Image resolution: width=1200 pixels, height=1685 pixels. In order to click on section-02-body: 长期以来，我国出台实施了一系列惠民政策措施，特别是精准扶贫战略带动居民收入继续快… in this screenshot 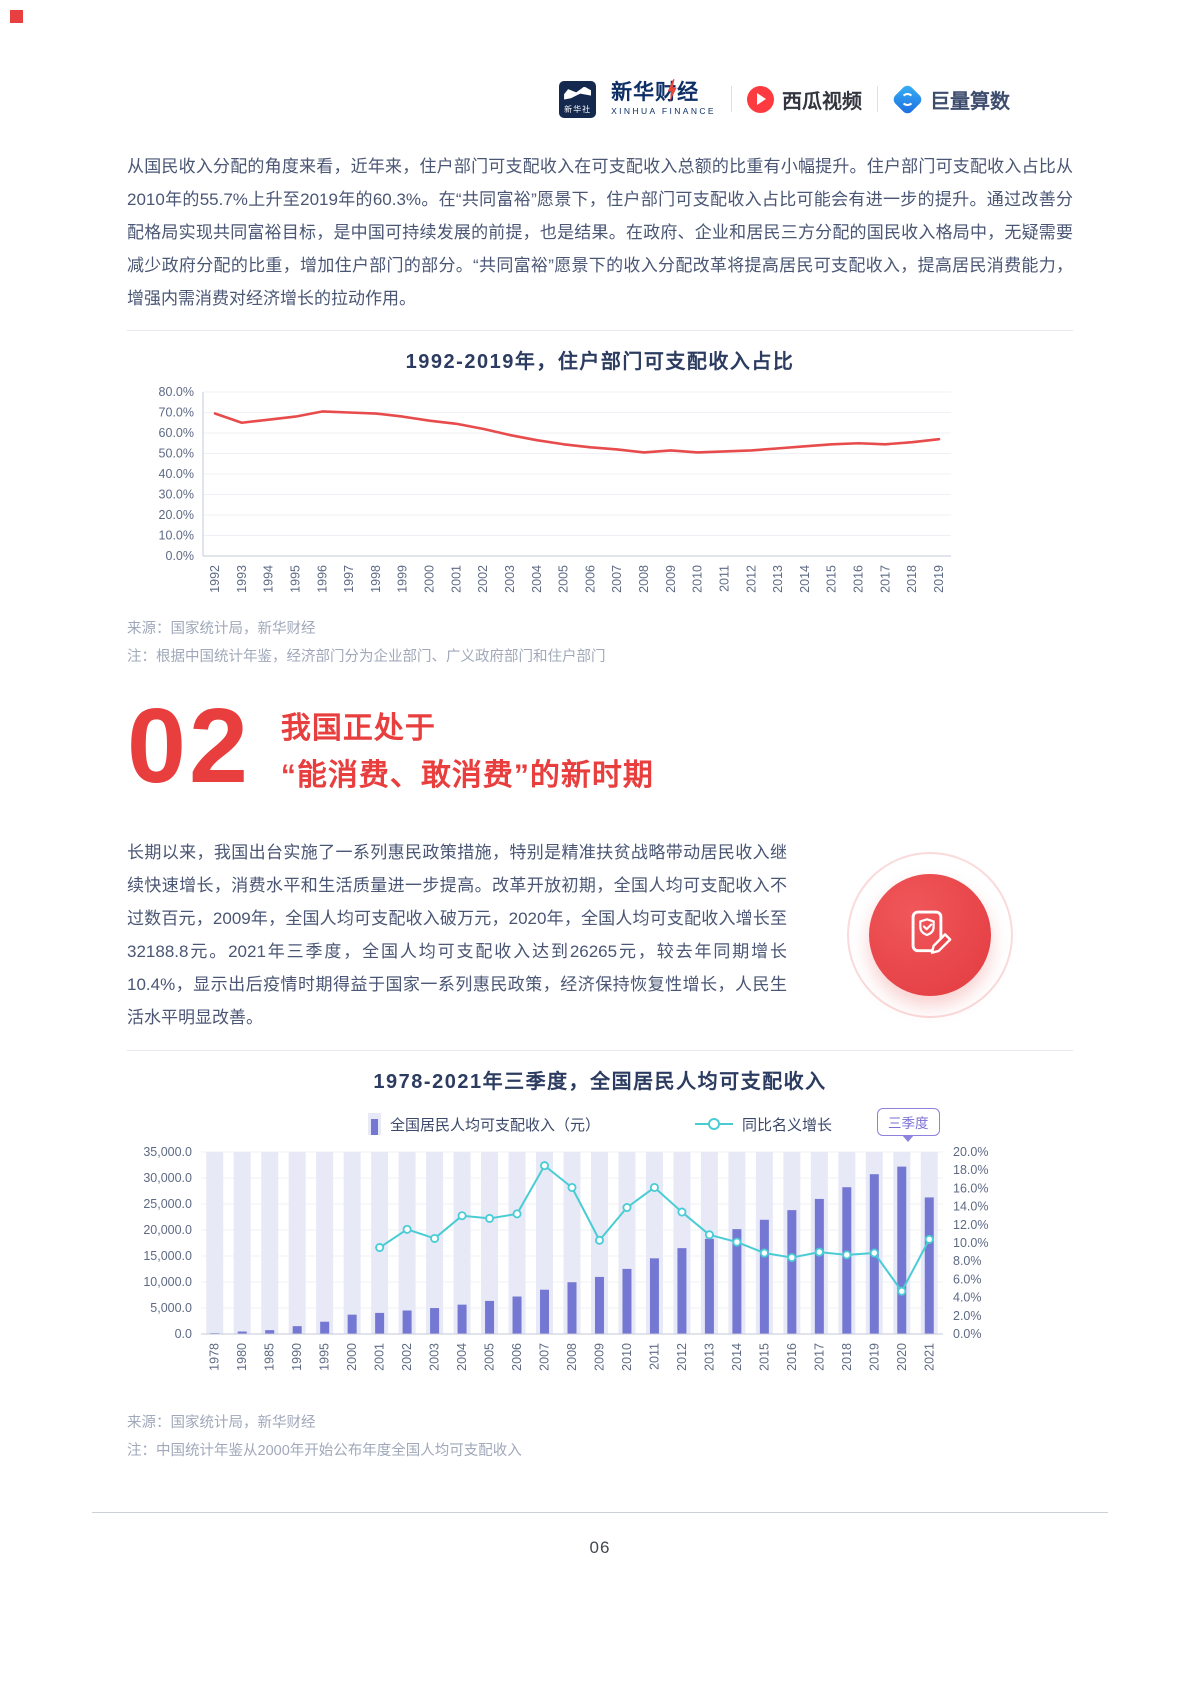, I will do `click(600, 935)`.